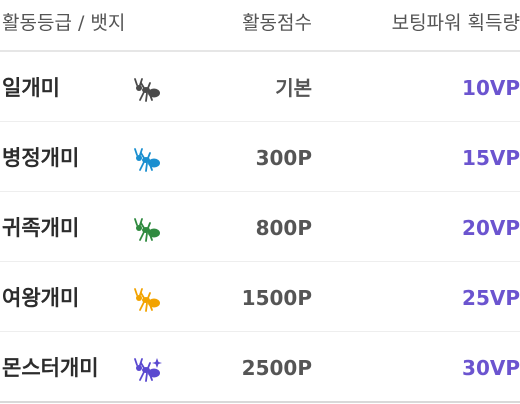 The width and height of the screenshot is (520, 404). Describe the element at coordinates (31, 88) in the screenshot. I see `grade-name: 일개미` at that location.